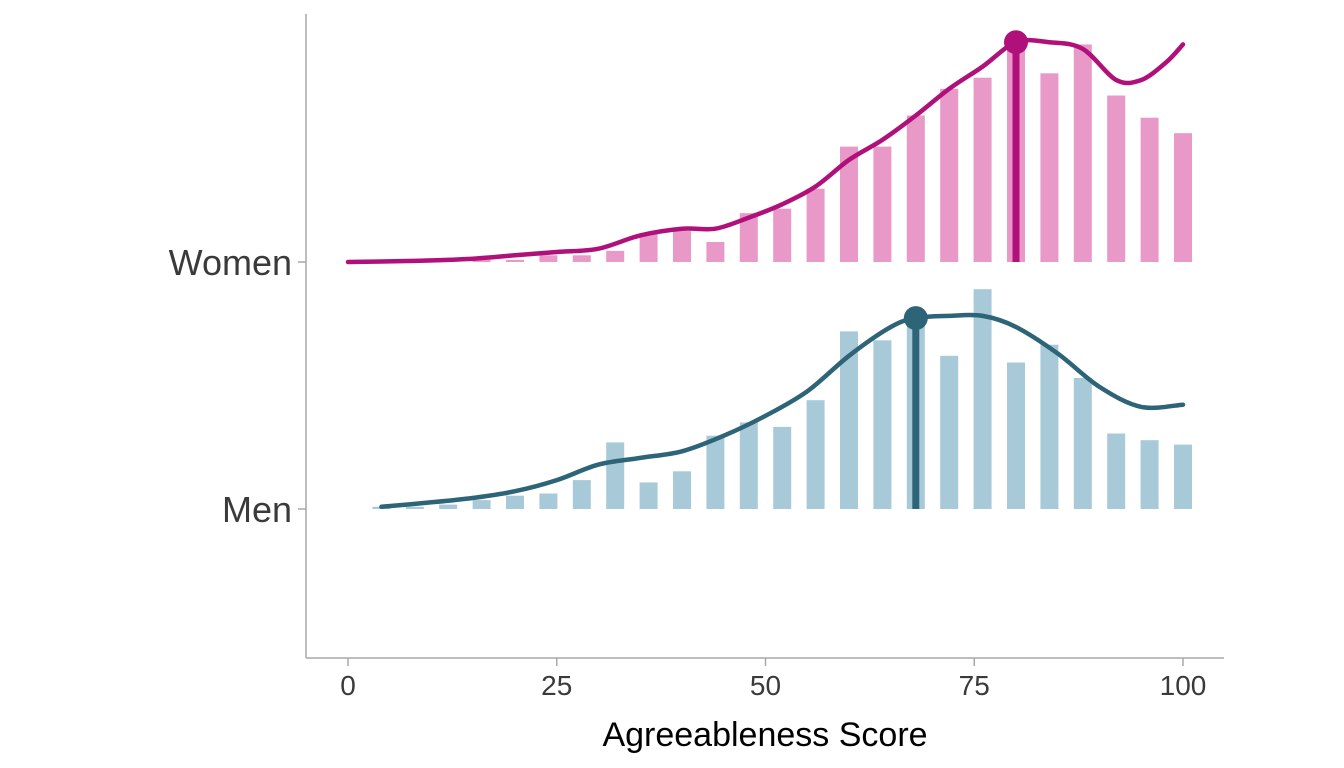 This screenshot has height=768, width=1344. Describe the element at coordinates (230, 262) in the screenshot. I see `y-category-label-women: Women` at that location.